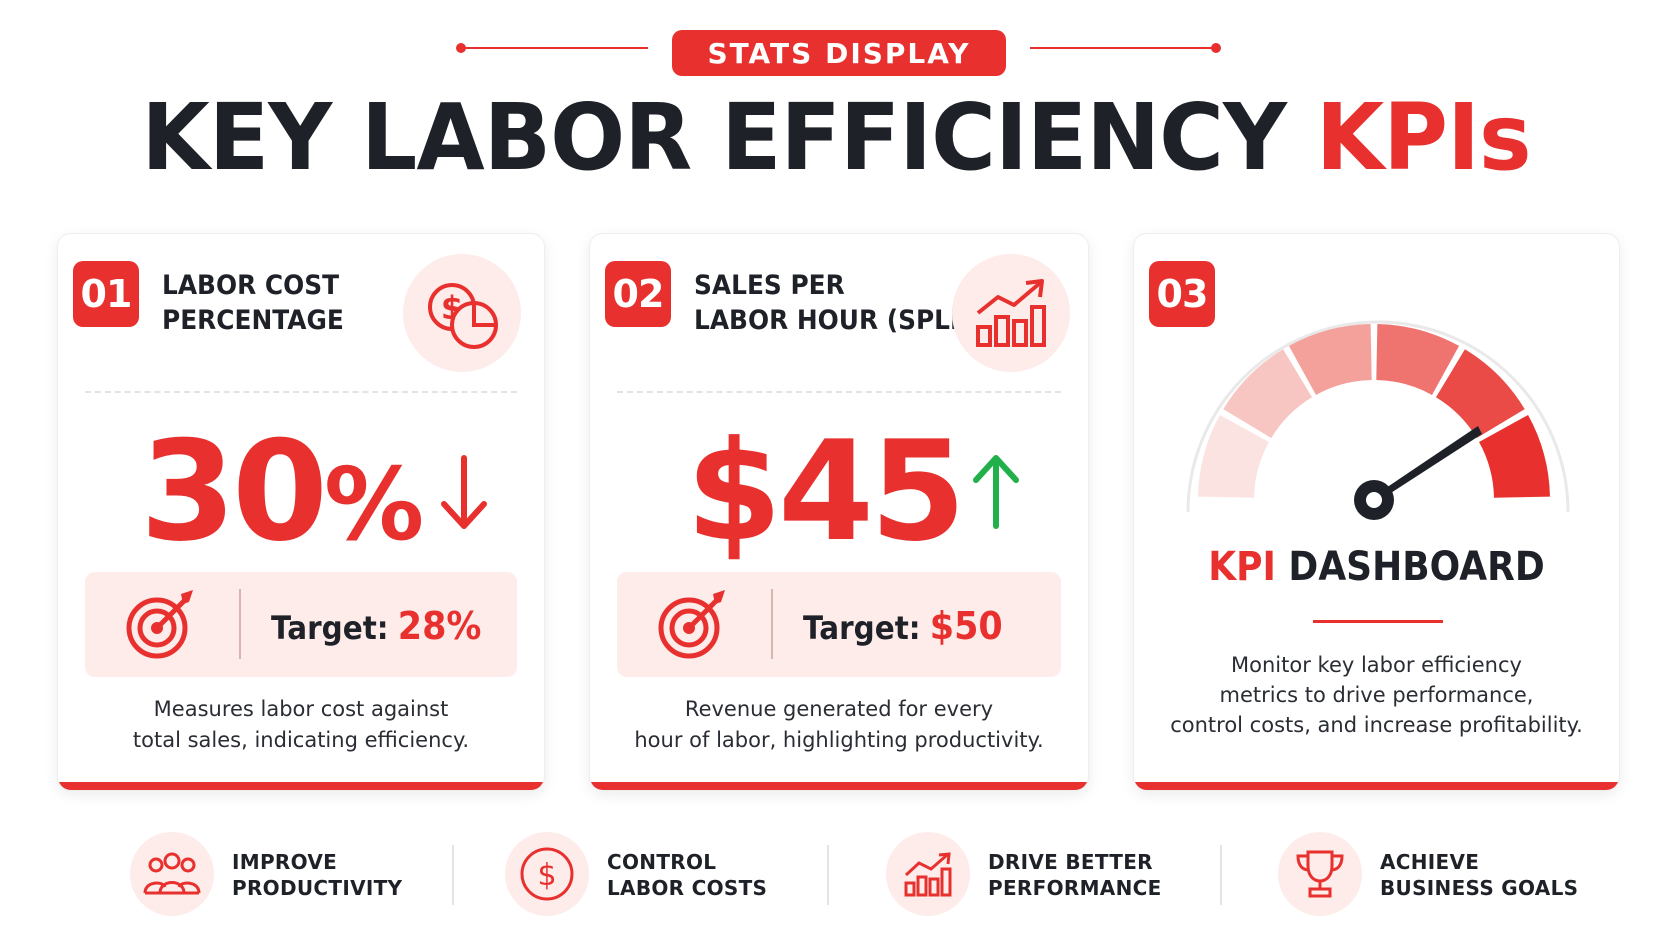 The width and height of the screenshot is (1672, 941). Describe the element at coordinates (172, 874) in the screenshot. I see `team-icon` at that location.